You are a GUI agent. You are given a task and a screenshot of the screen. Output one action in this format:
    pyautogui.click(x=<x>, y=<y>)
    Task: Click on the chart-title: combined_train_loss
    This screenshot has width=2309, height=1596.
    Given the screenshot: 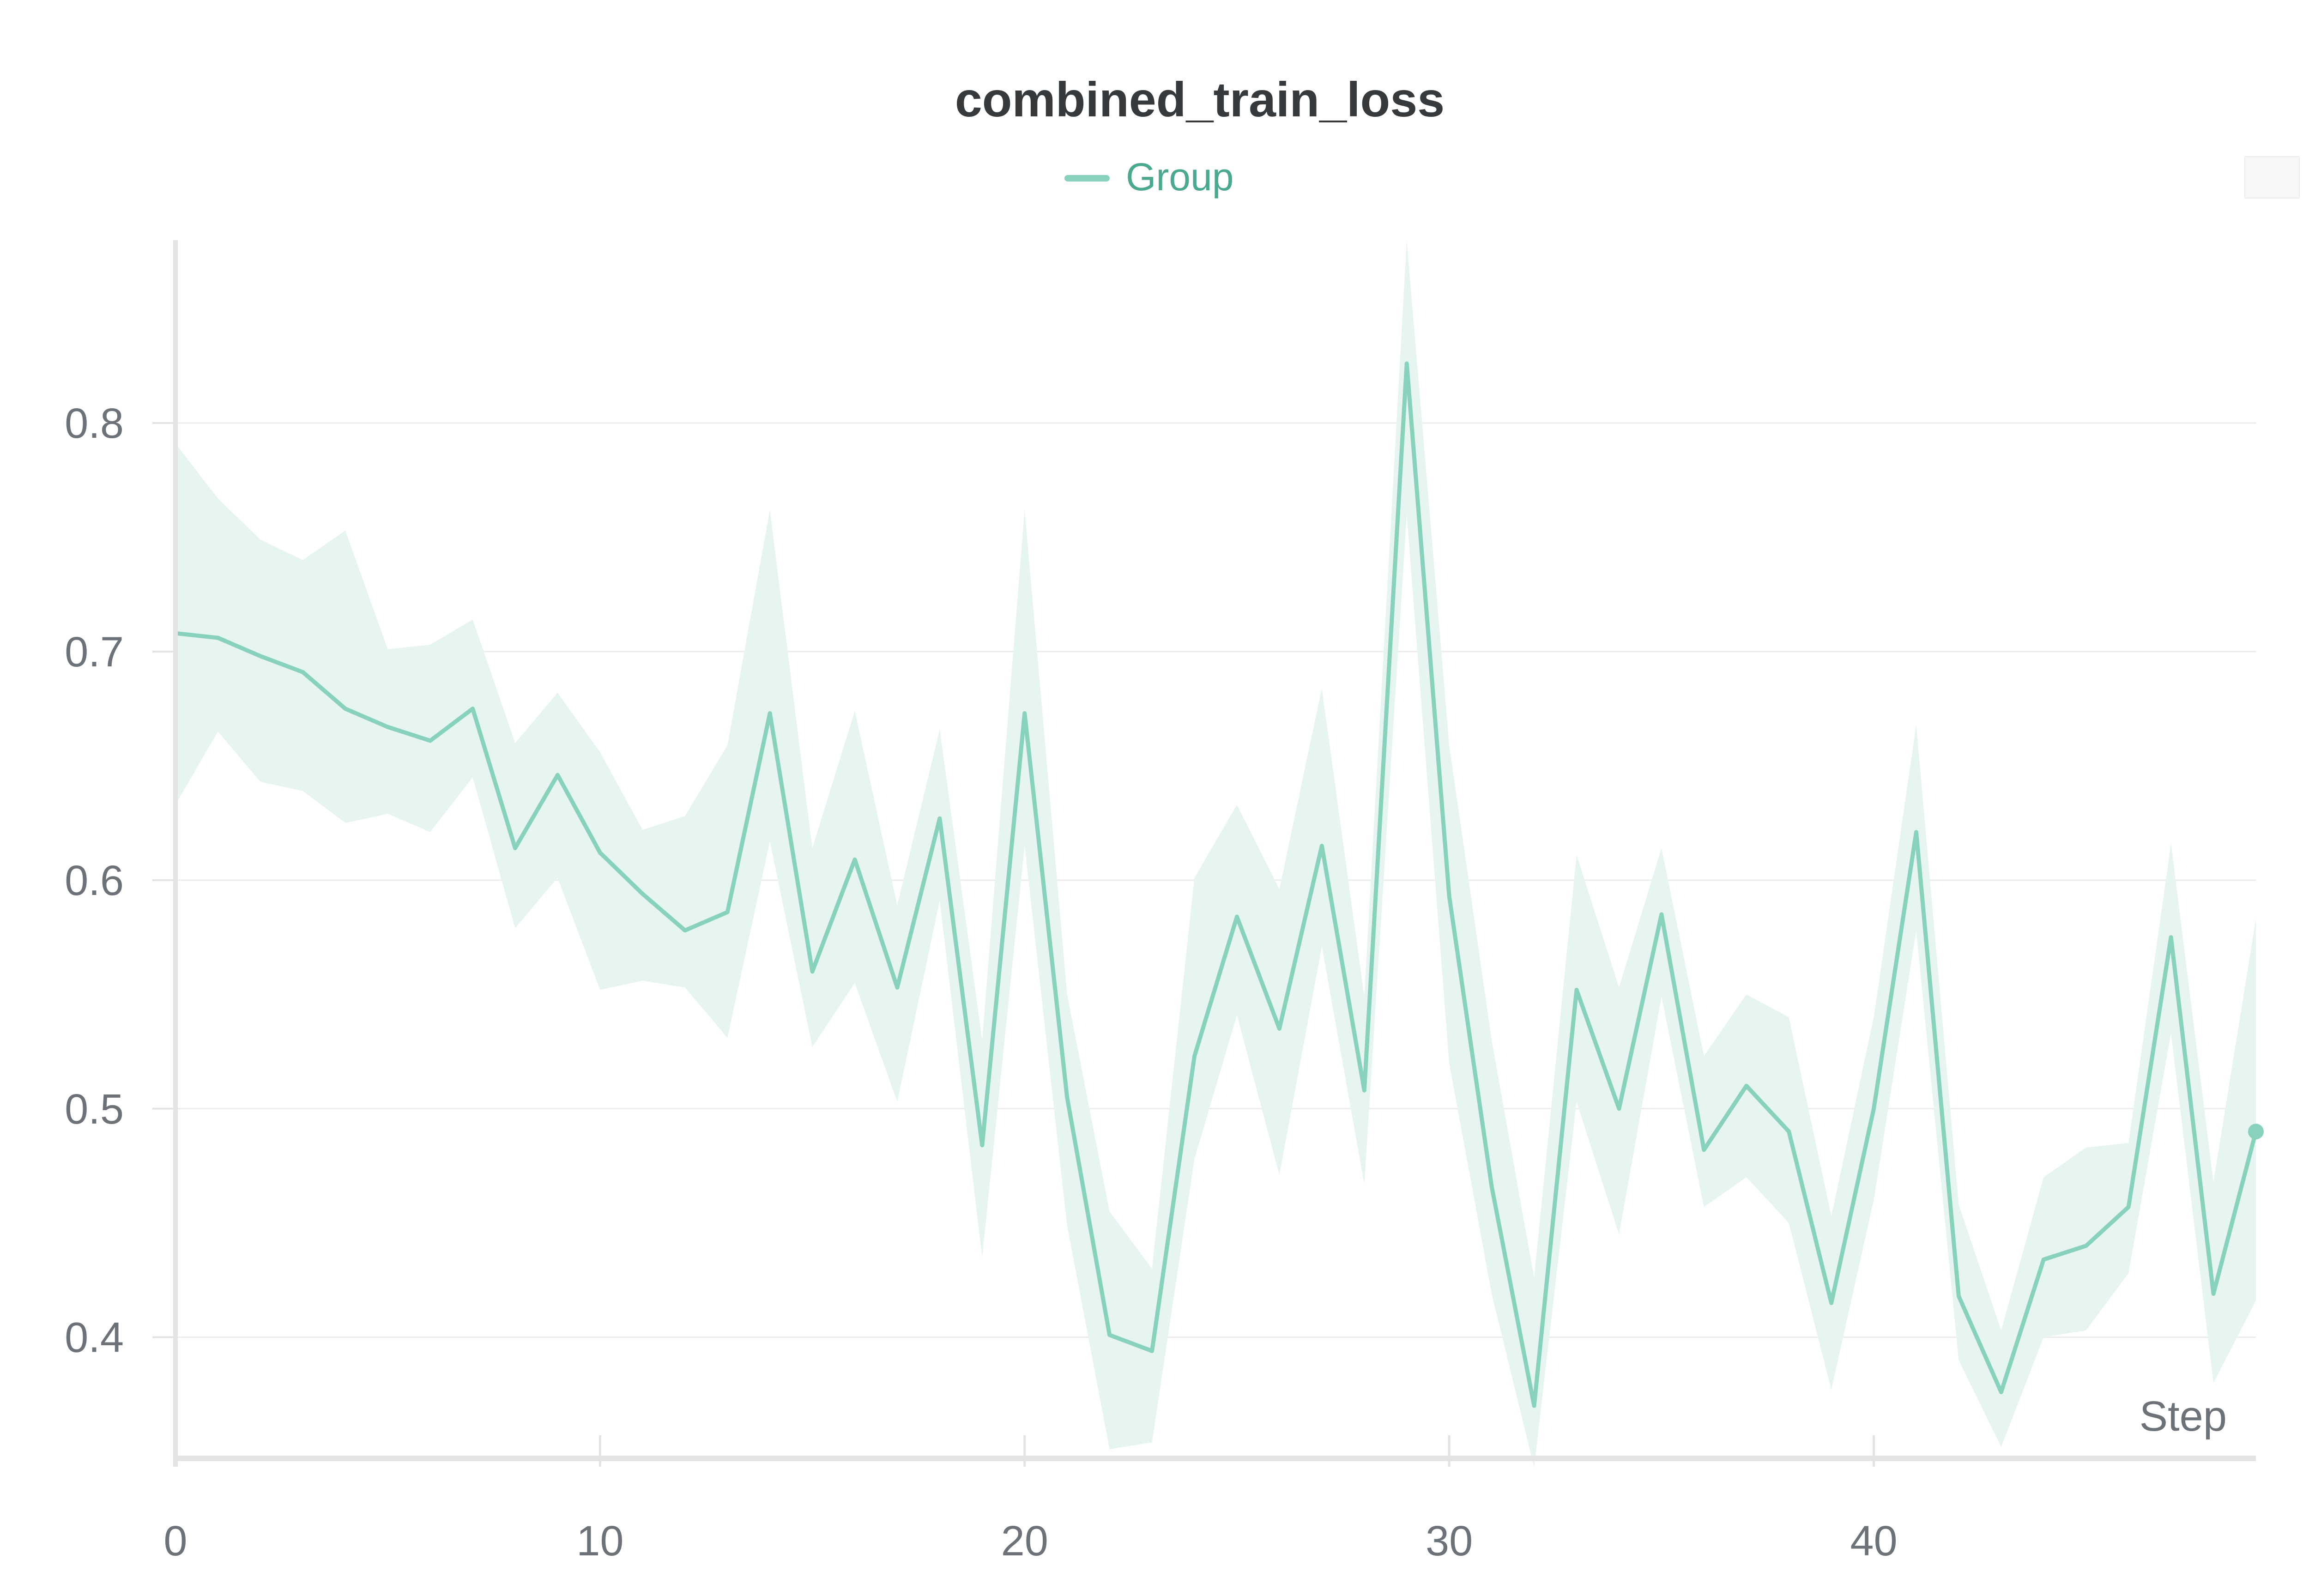 What is the action you would take?
    pyautogui.click(x=1200, y=100)
    